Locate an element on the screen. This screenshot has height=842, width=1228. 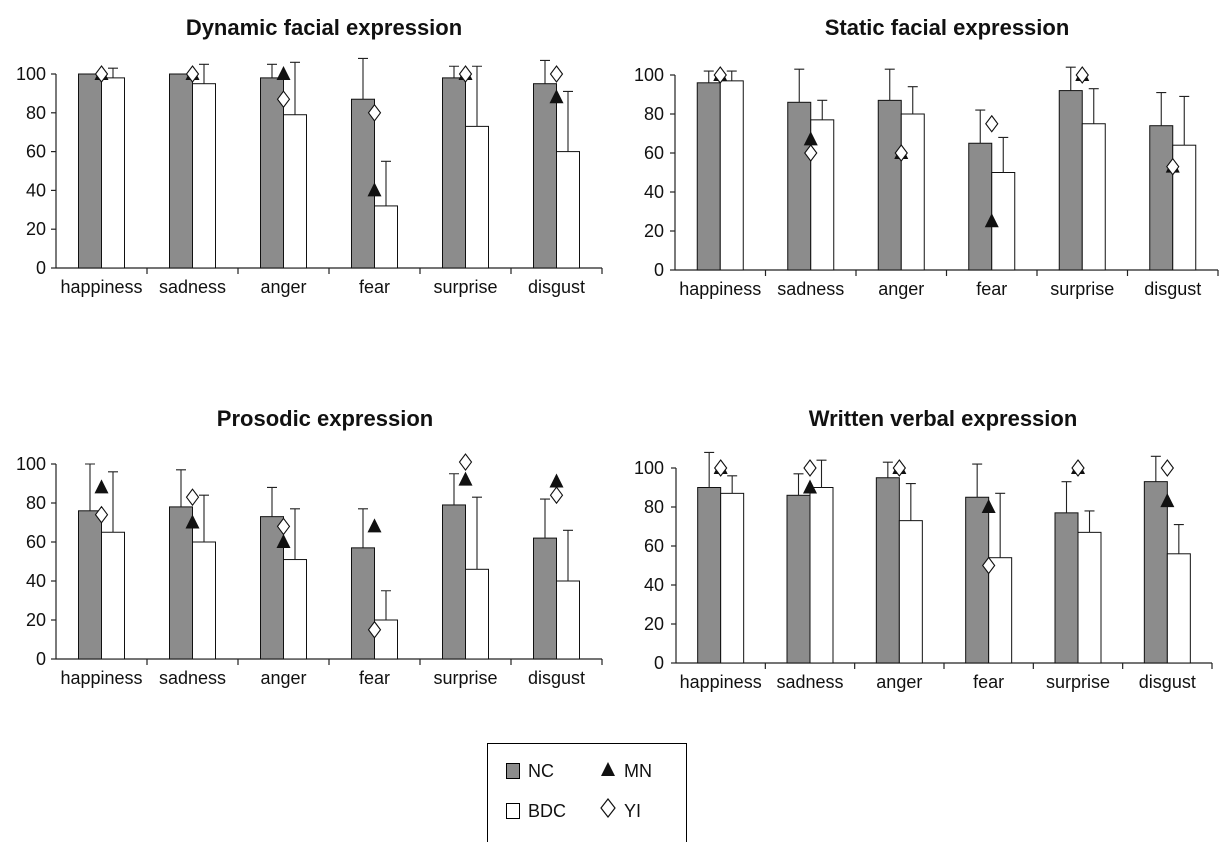
chart-title: Static facial expression is located at coordinates (947, 27).